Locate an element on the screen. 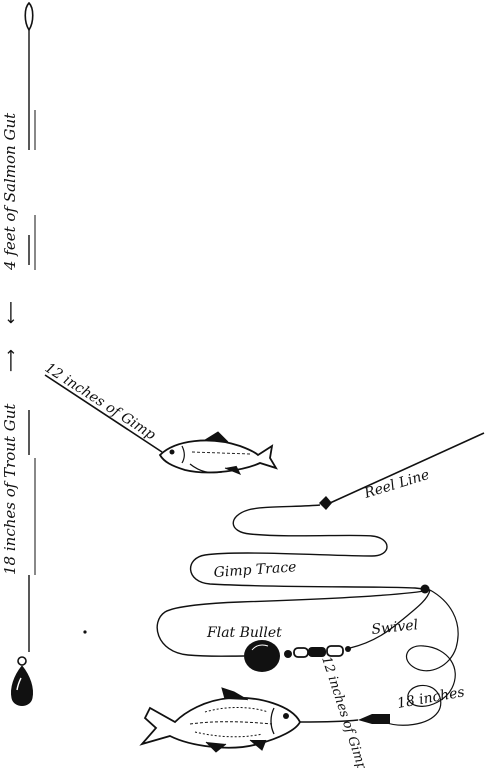  arrow-right-glyph: ⟶ is located at coordinates (10, 360).